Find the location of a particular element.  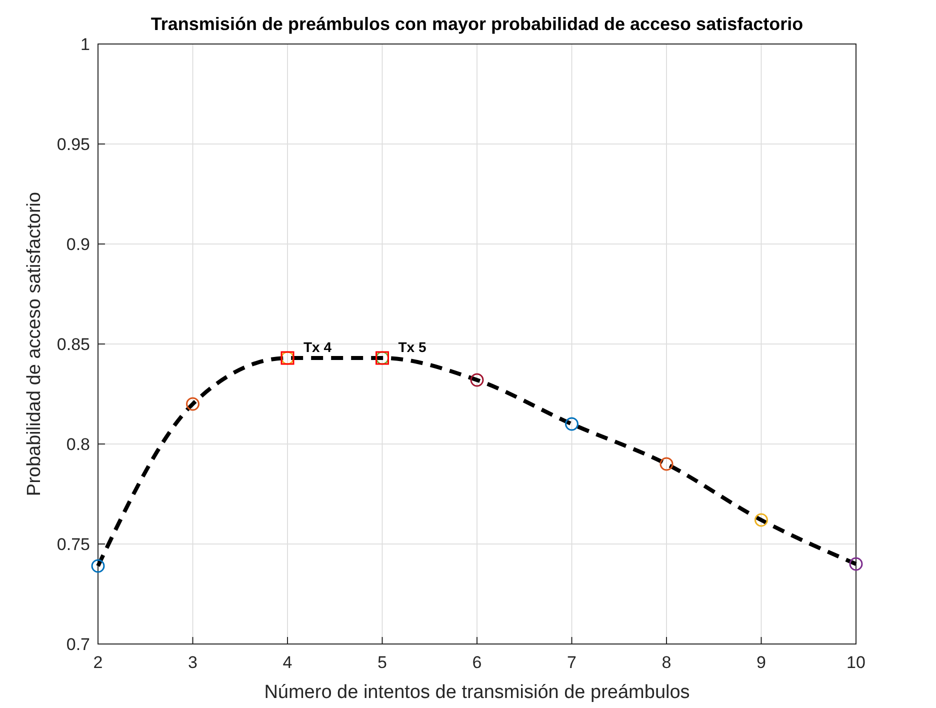

x-axis-title: Número de intentos de transmisión de preámbulos is located at coordinates (477, 692).